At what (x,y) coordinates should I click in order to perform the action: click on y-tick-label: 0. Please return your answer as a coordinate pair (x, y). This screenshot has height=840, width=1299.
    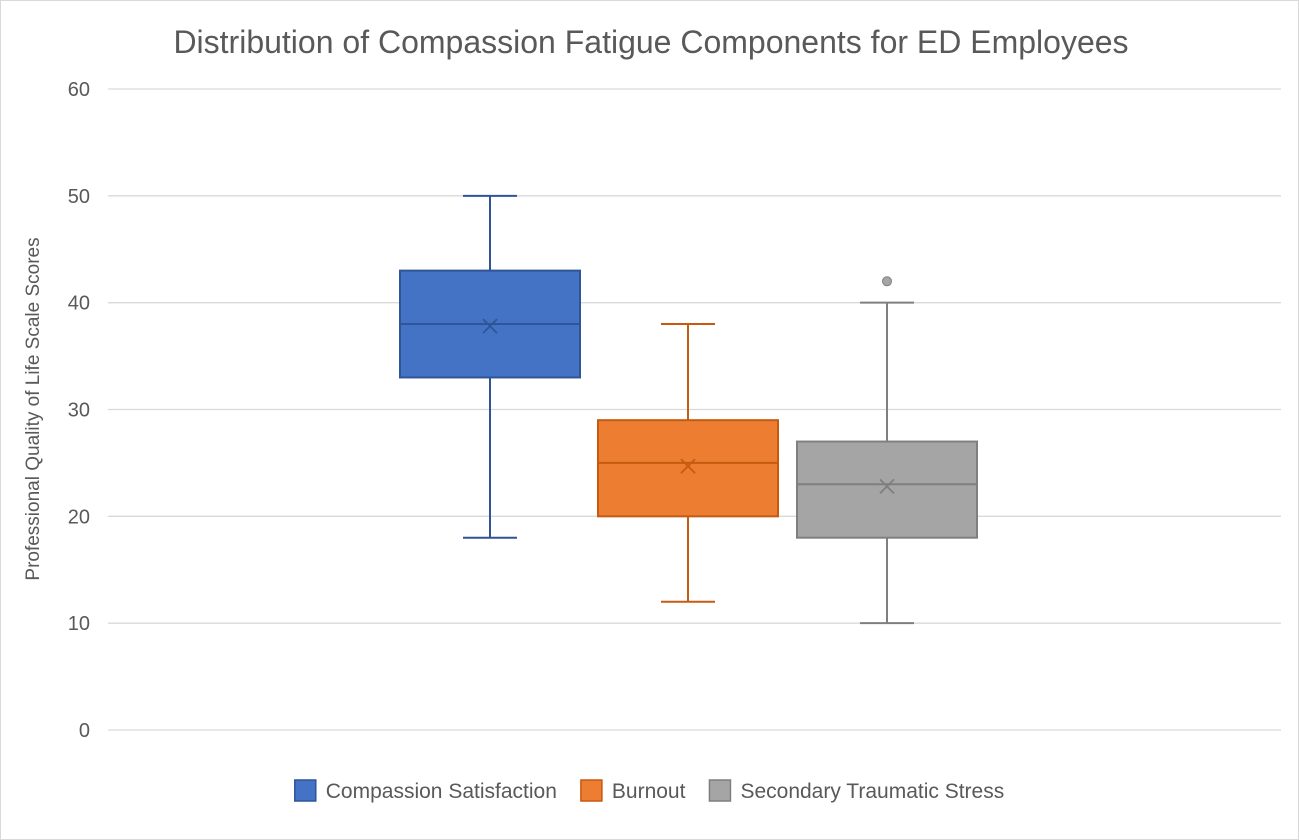
    Looking at the image, I should click on (84, 731).